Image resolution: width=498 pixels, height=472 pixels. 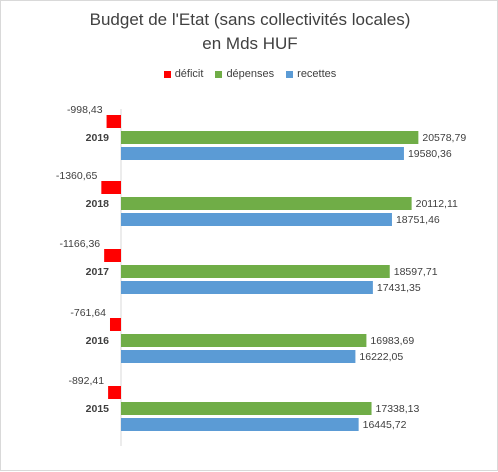 I want to click on chart-subtitle: en Mds HUF, so click(x=250, y=43).